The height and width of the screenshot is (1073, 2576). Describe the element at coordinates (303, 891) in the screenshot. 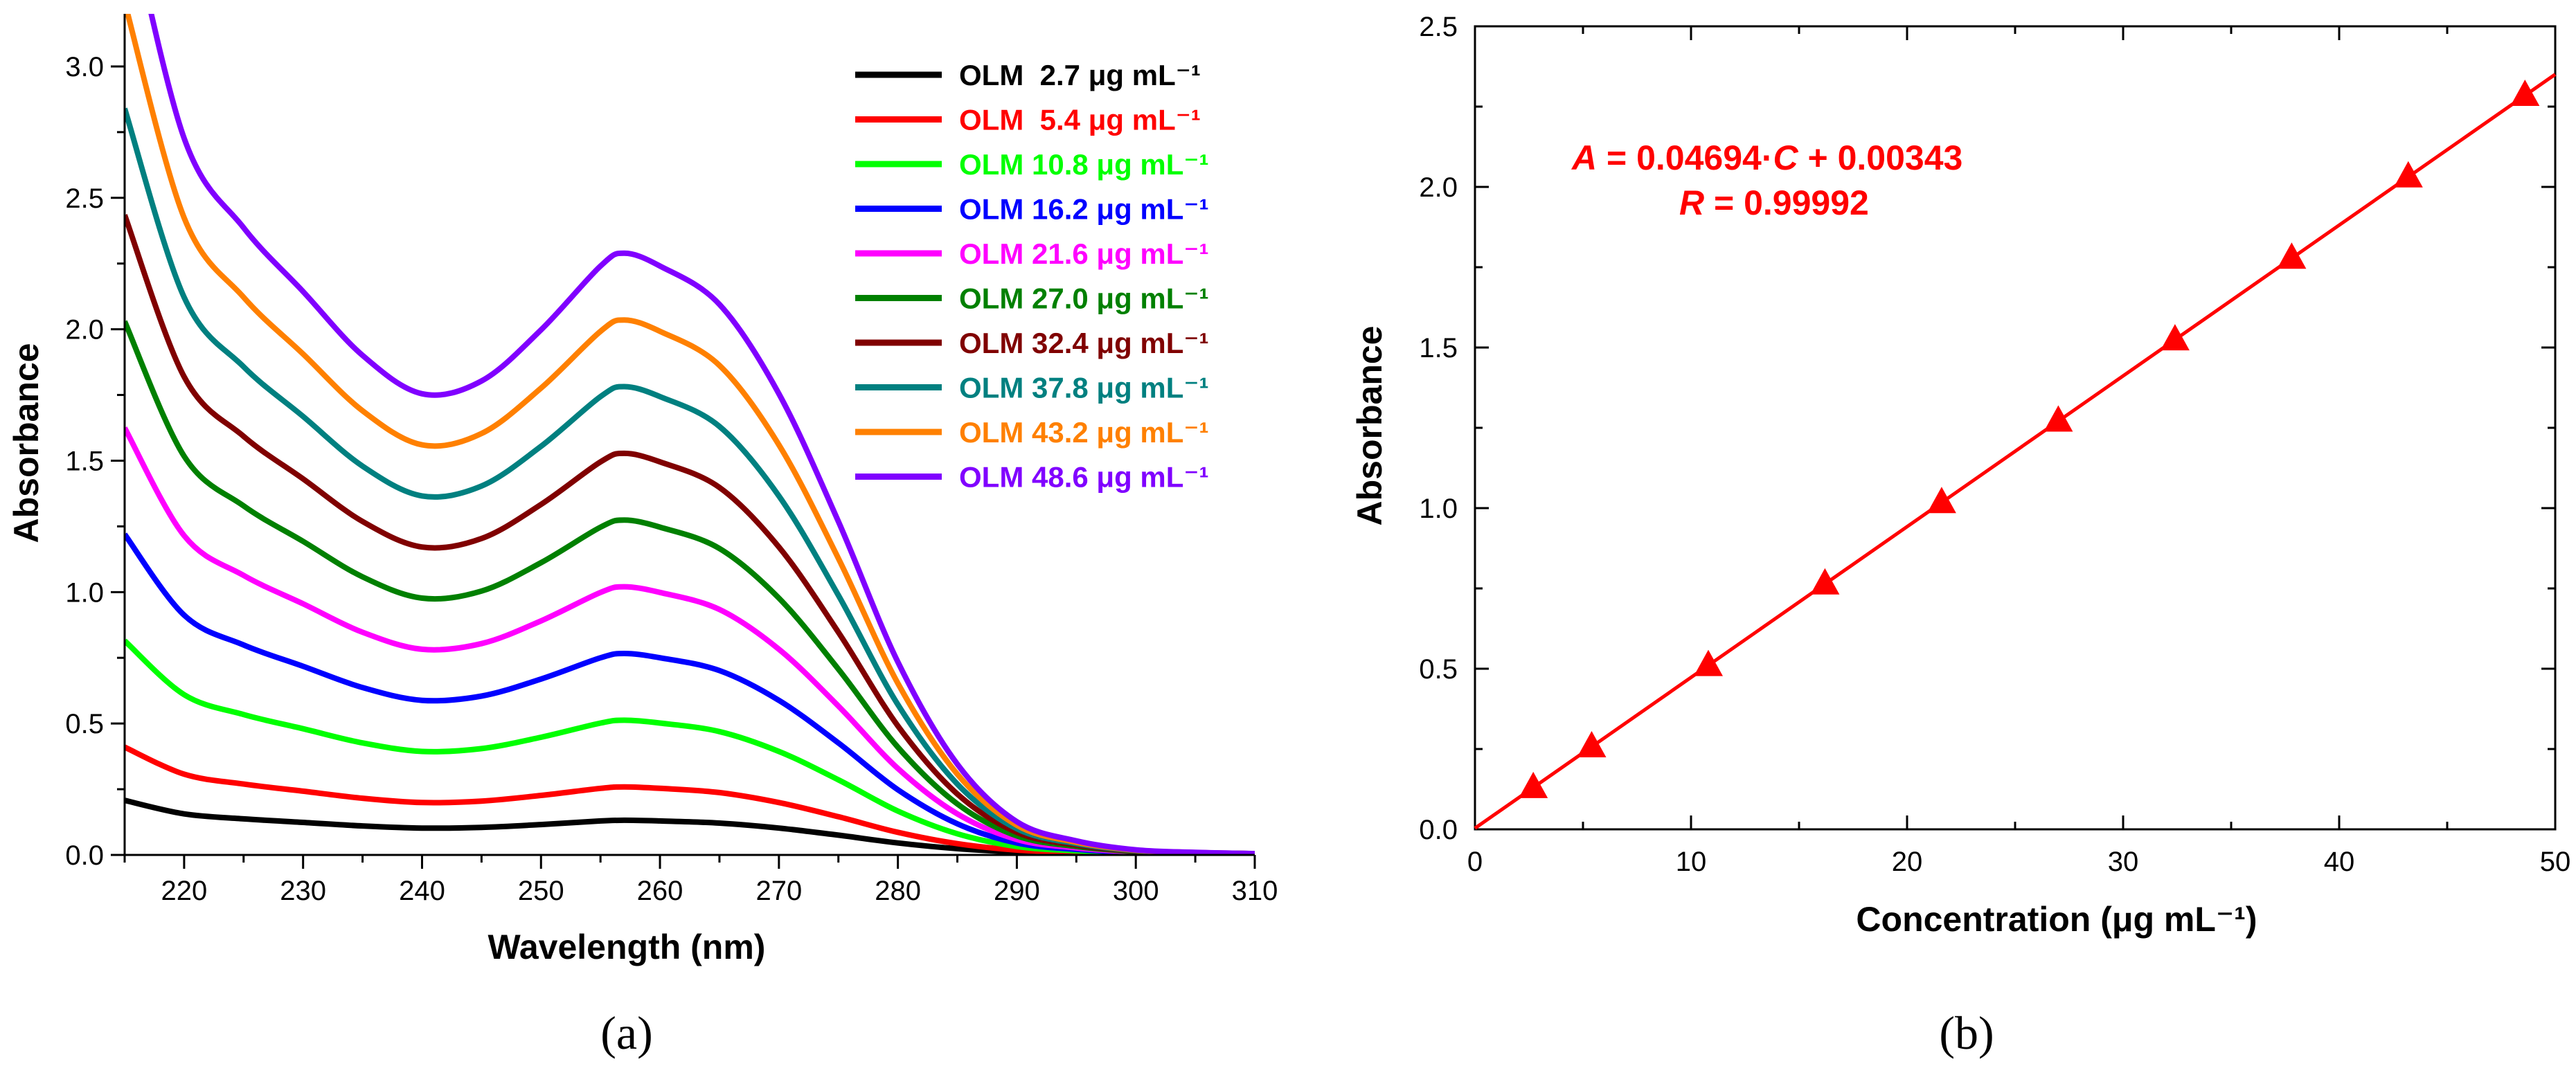

I see `x-tick-label-230: 230` at that location.